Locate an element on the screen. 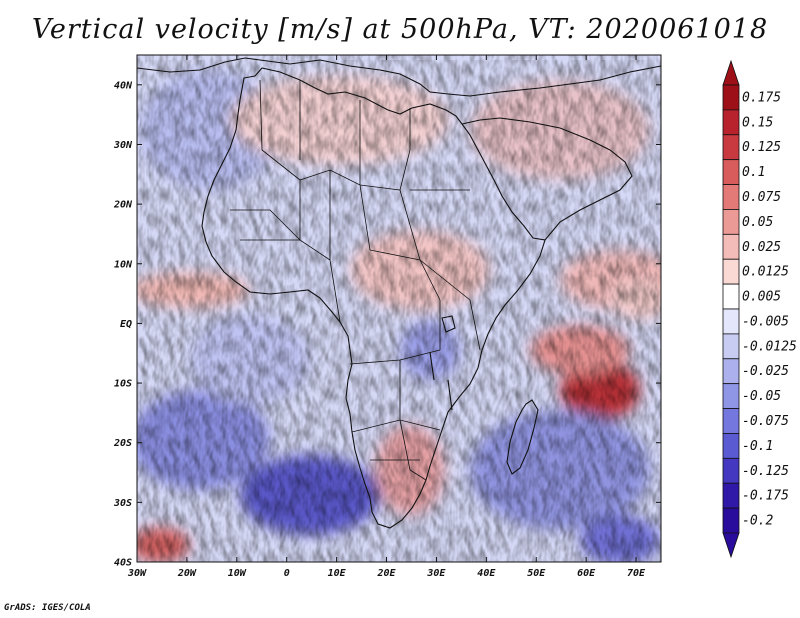 Image resolution: width=800 pixels, height=618 pixels. colorbar-label: 0.1 is located at coordinates (753, 172).